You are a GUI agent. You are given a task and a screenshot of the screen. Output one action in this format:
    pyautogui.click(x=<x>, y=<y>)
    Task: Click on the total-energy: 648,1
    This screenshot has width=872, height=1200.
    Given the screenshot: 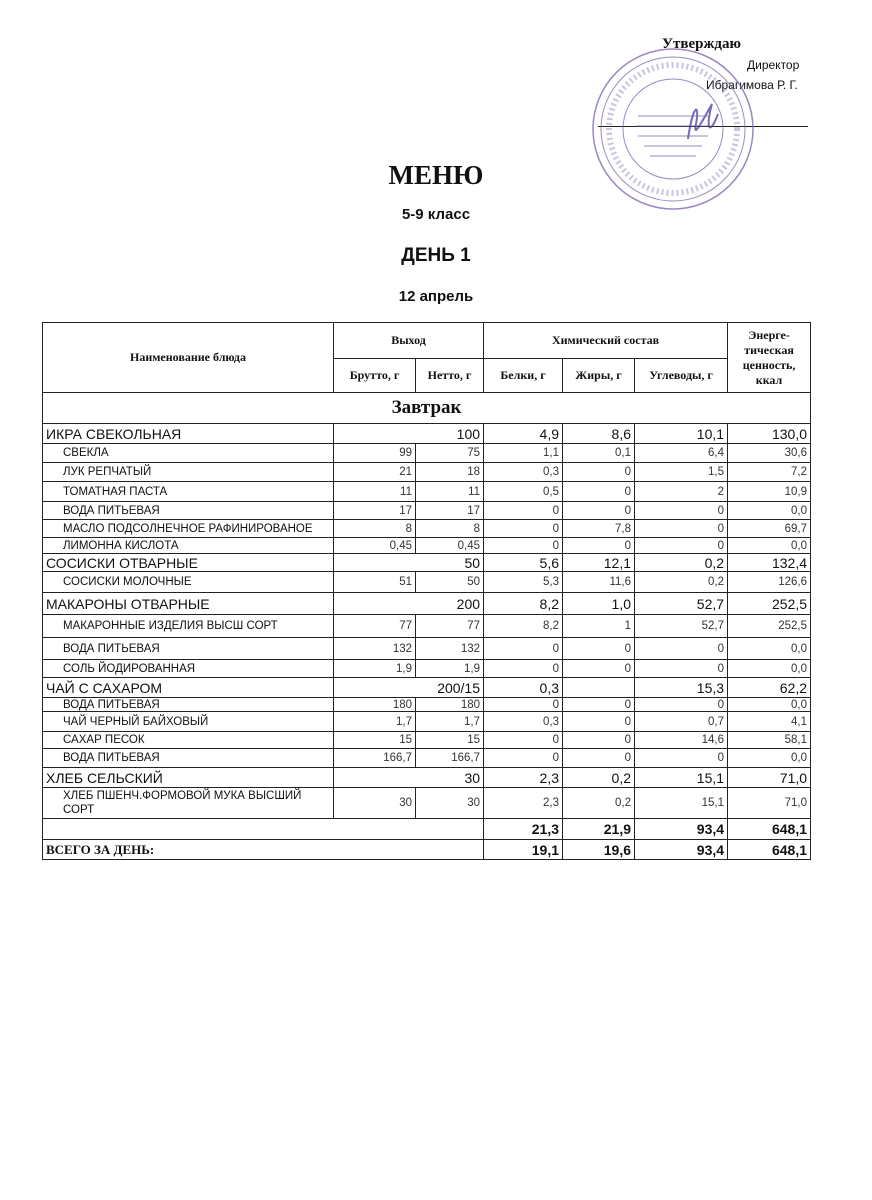 What is the action you would take?
    pyautogui.click(x=769, y=849)
    